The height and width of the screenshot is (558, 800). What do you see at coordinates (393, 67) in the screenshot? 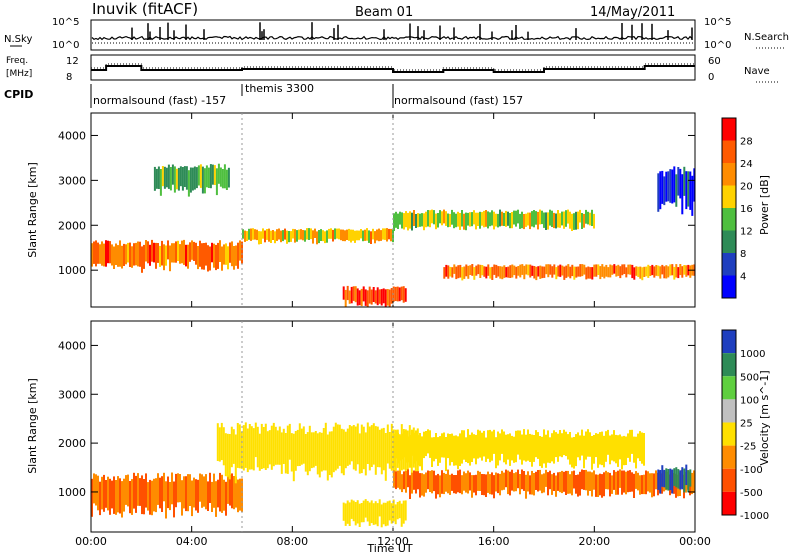
I see `freq-panel-frame` at bounding box center [393, 67].